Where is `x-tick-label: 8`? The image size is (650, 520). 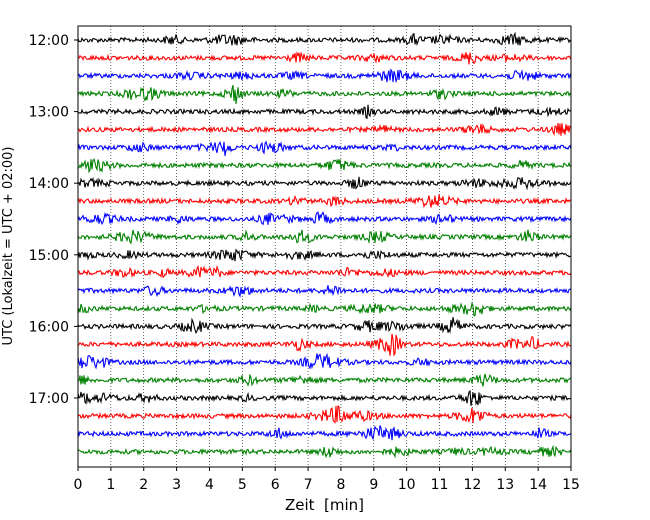
x-tick-label: 8 is located at coordinates (340, 485).